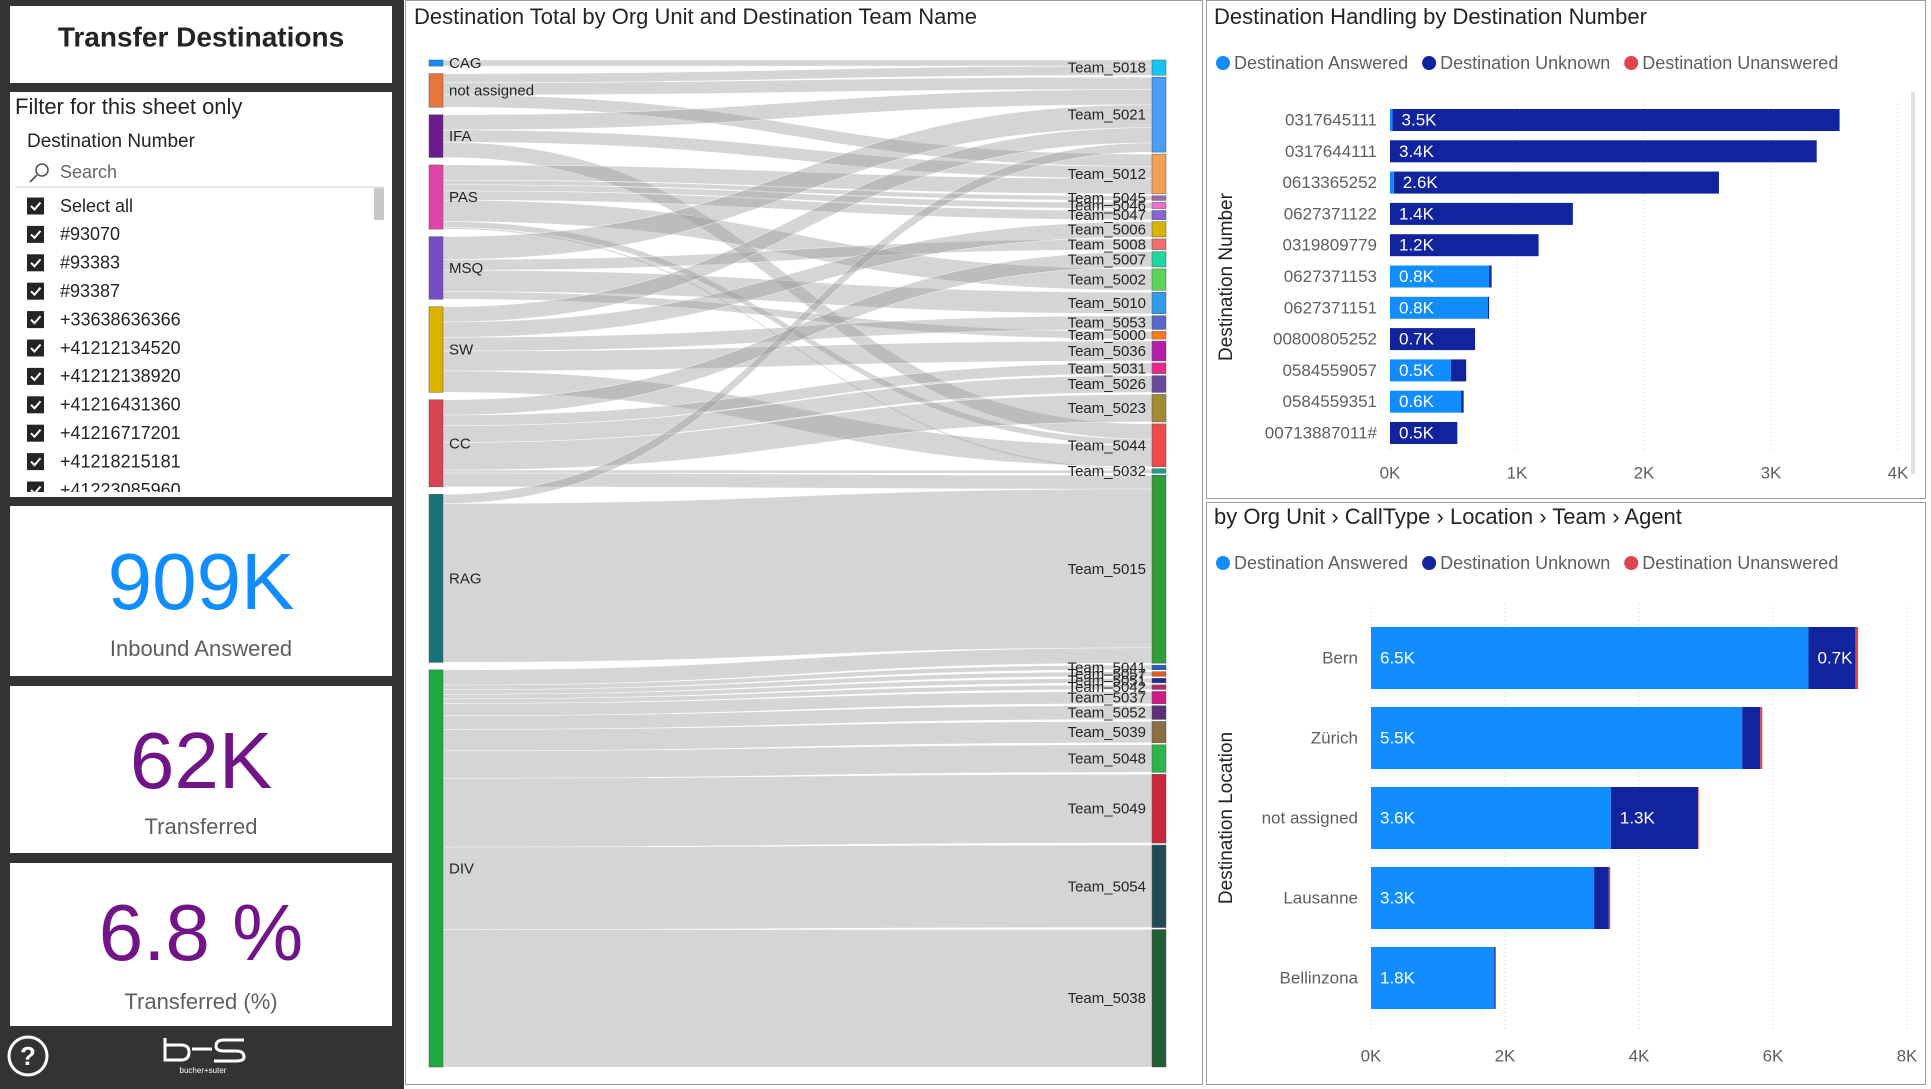  I want to click on filter-item: +41212138920, so click(120, 376).